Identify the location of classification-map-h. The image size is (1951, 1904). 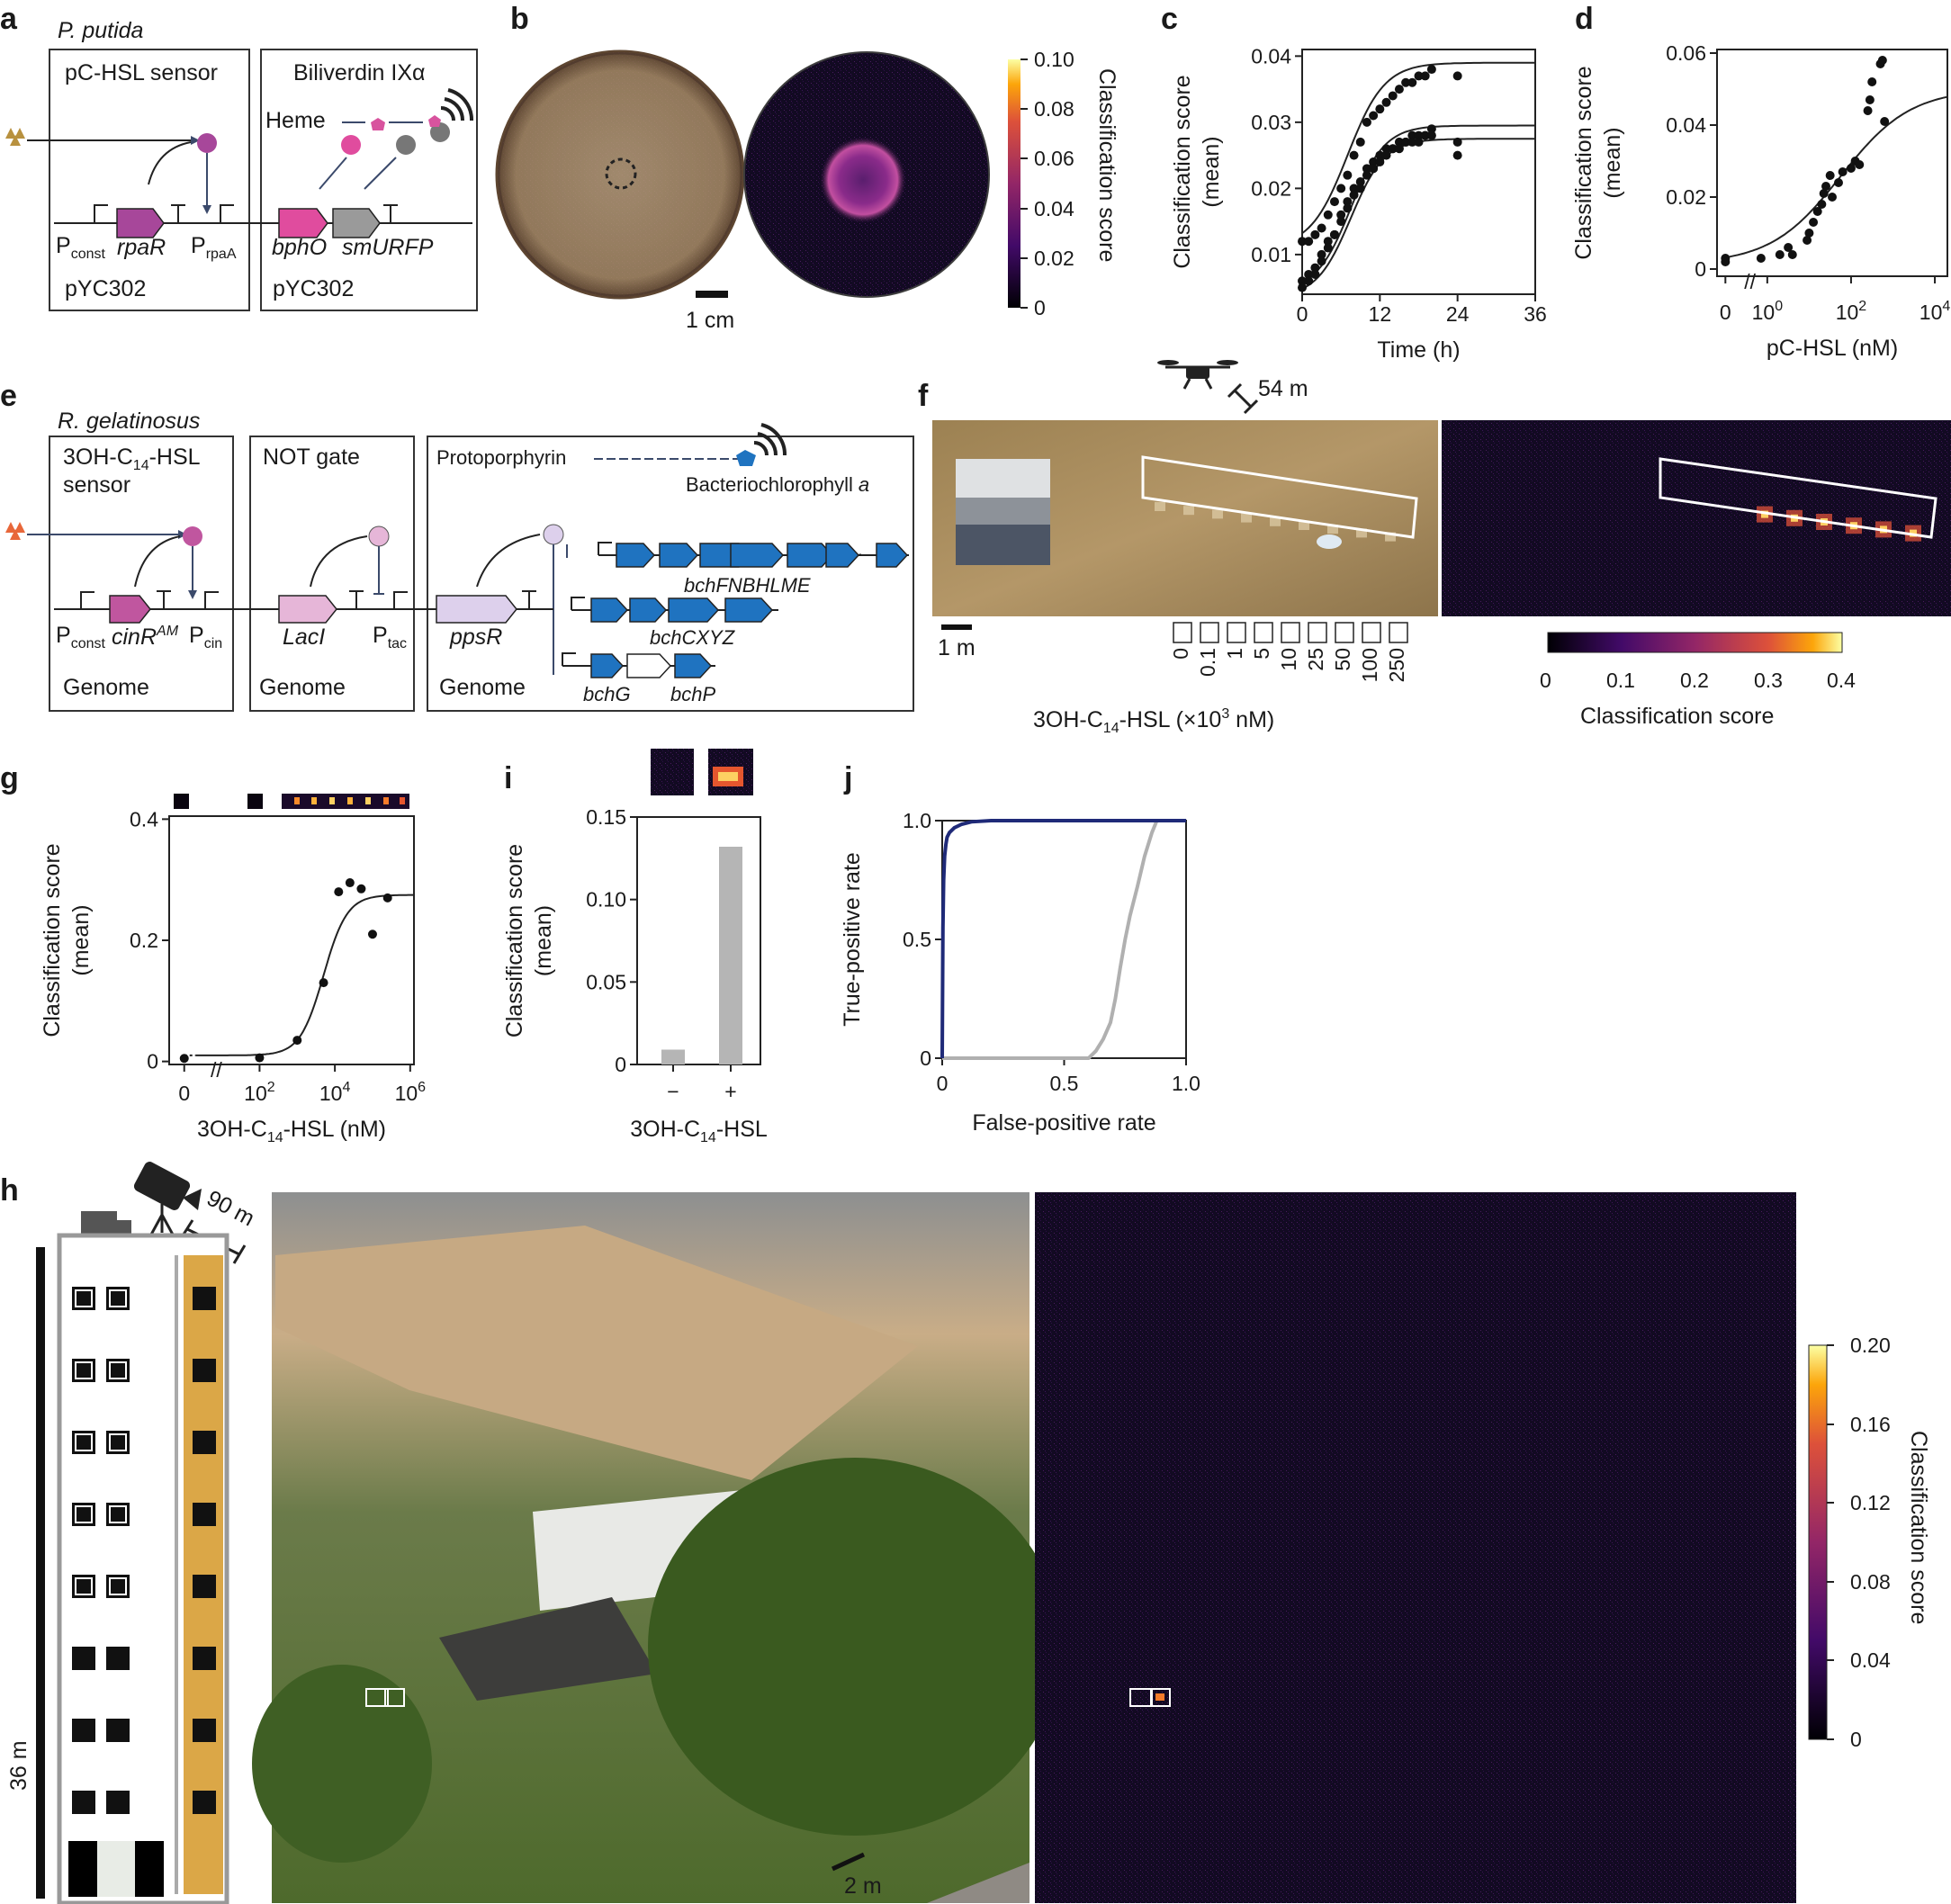
(1416, 1547).